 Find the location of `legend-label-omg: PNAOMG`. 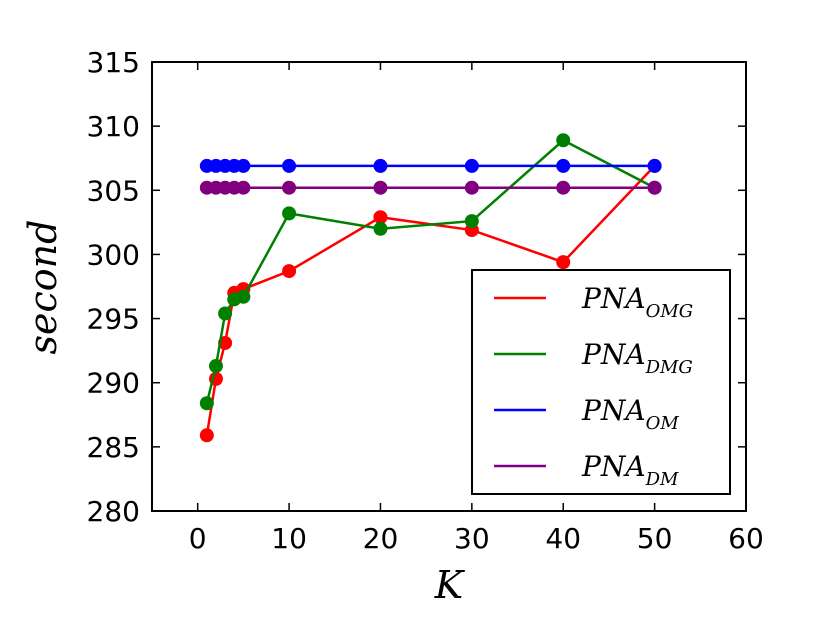

legend-label-omg: PNAOMG is located at coordinates (637, 302).